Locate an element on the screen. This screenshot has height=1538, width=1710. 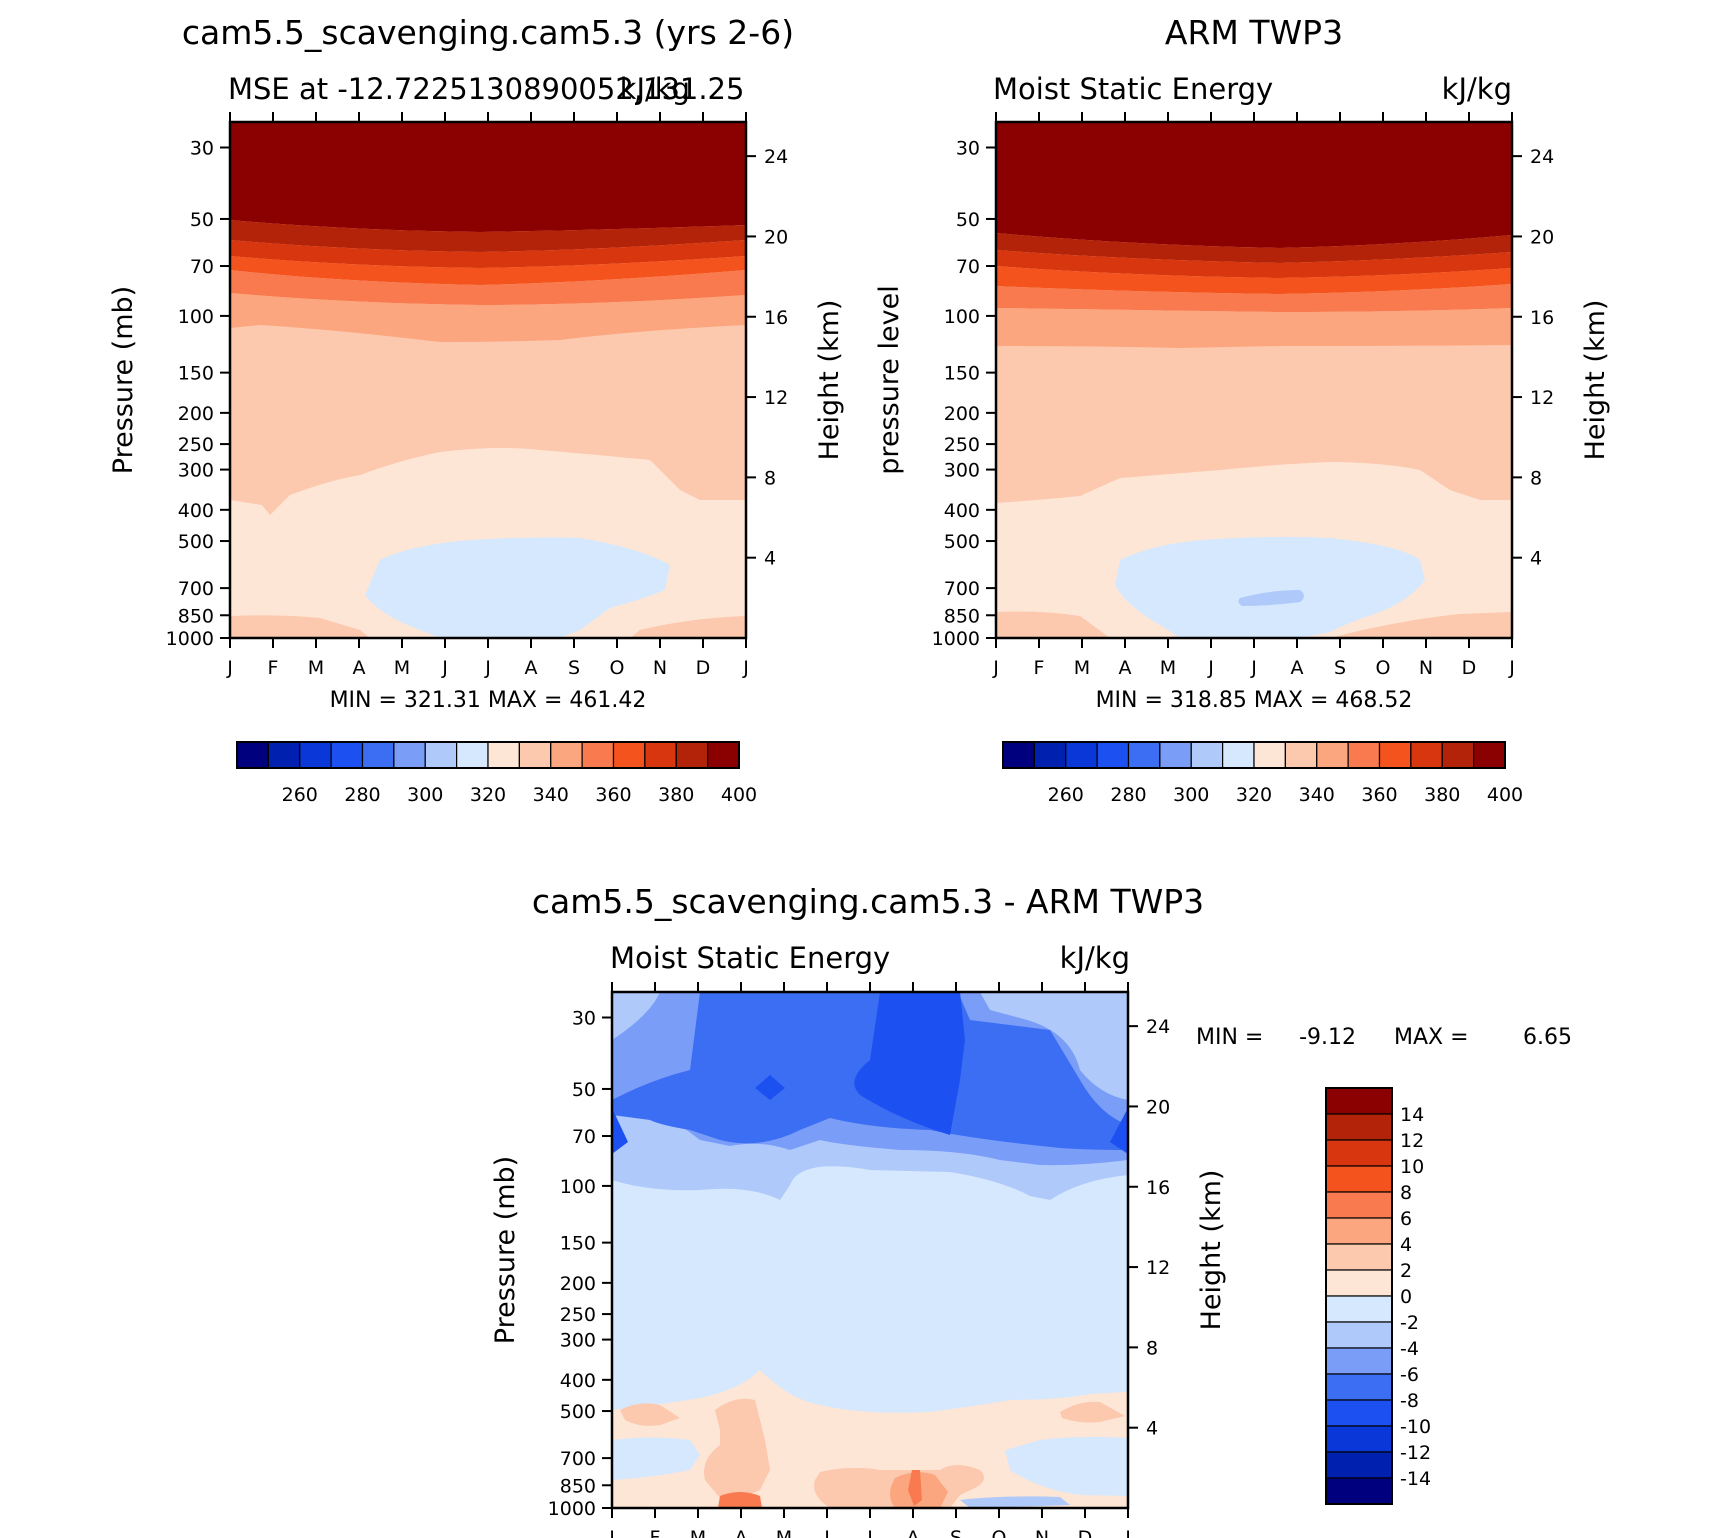
panel-diff-subtitle: Moist Static Energy is located at coordinates (750, 958).